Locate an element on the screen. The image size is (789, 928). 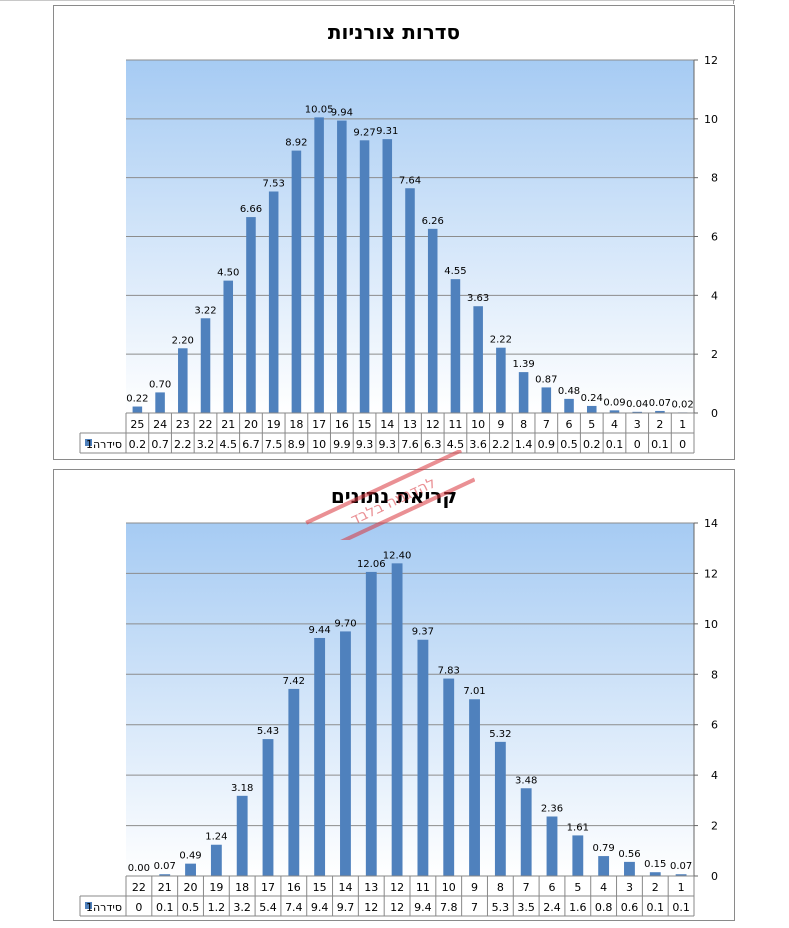
data-label: 0.70 is located at coordinates (160, 384).